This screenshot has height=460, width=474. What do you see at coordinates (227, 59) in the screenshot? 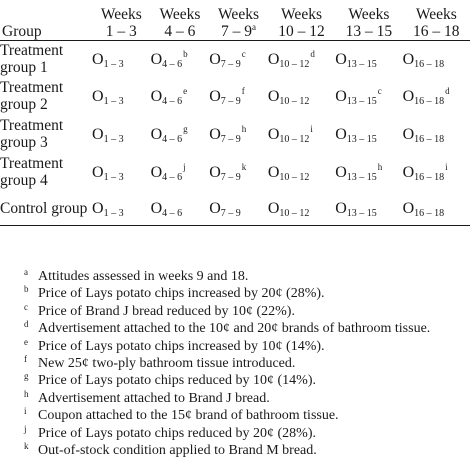
I see `observation-cell: O7 – 9c` at bounding box center [227, 59].